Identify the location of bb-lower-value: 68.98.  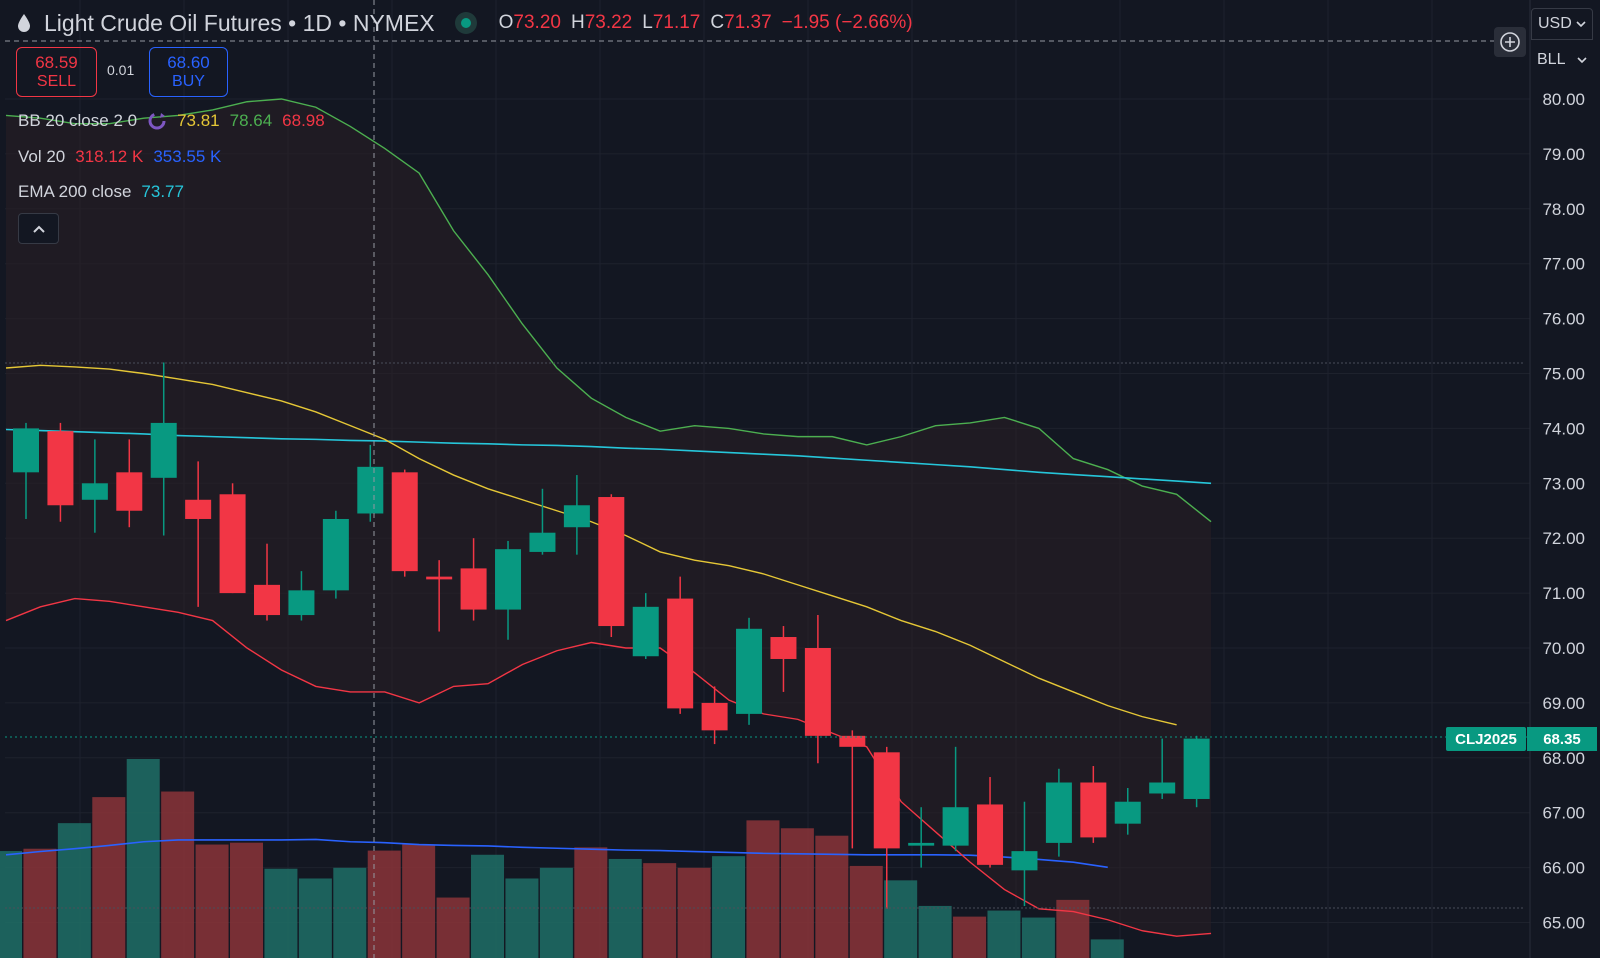
(303, 120).